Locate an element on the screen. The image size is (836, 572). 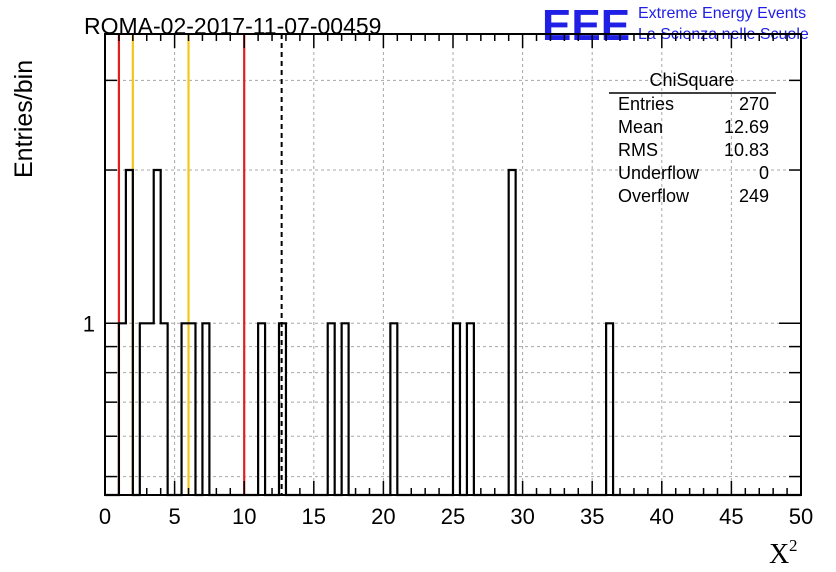
histogram-bin is located at coordinates (150, 409).